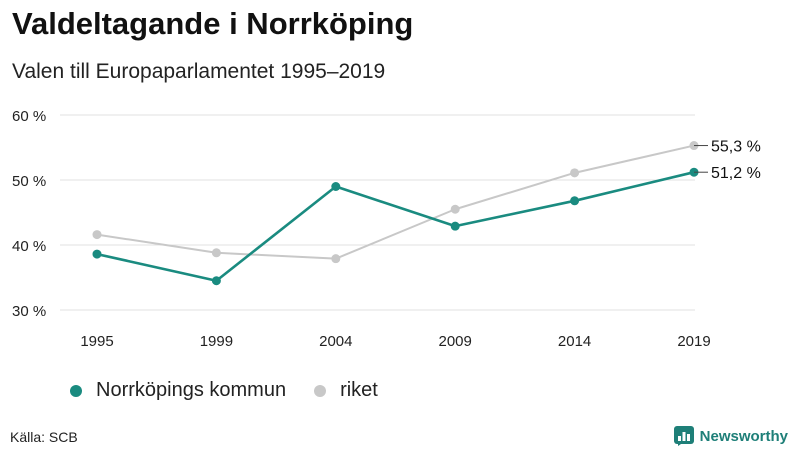  Describe the element at coordinates (736, 147) in the screenshot. I see `end-label: 55,3 %` at that location.